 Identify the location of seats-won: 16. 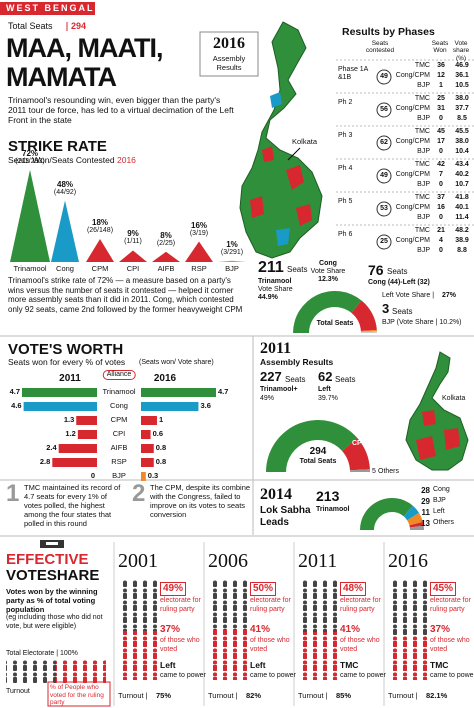
(441, 207).